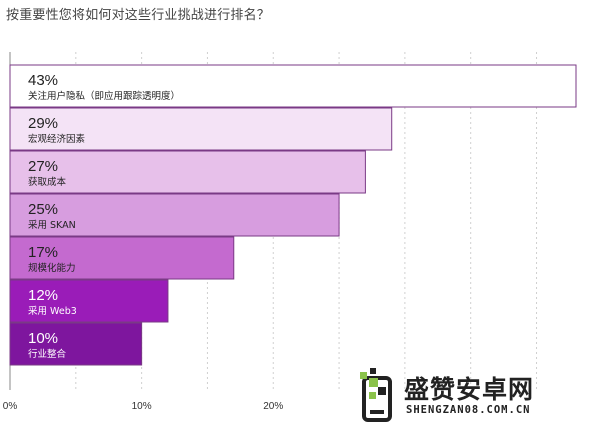 This screenshot has height=424, width=600. Describe the element at coordinates (43, 209) in the screenshot. I see `bar-value-label: 25%` at that location.